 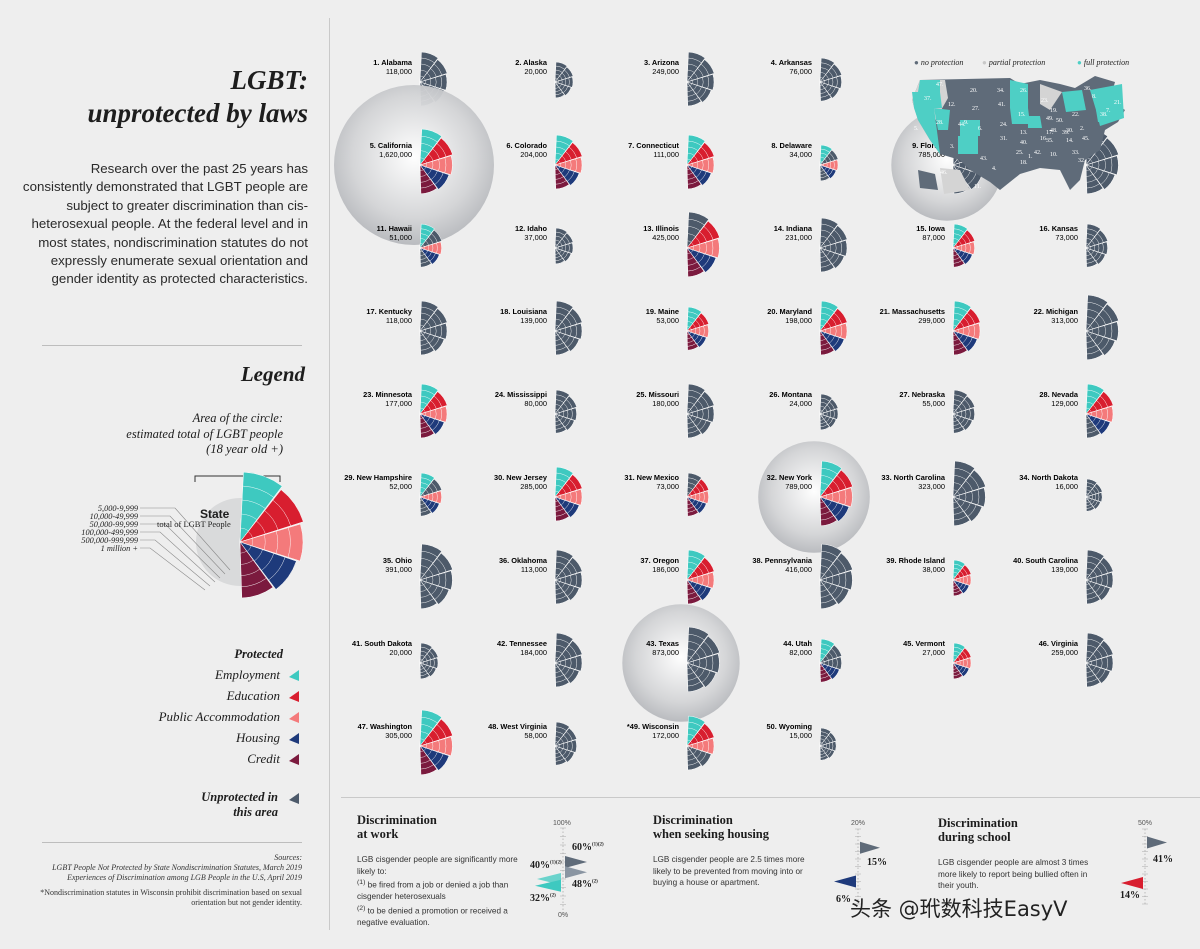 What do you see at coordinates (1038, 153) in the screenshot?
I see `map-state-number: 42.` at bounding box center [1038, 153].